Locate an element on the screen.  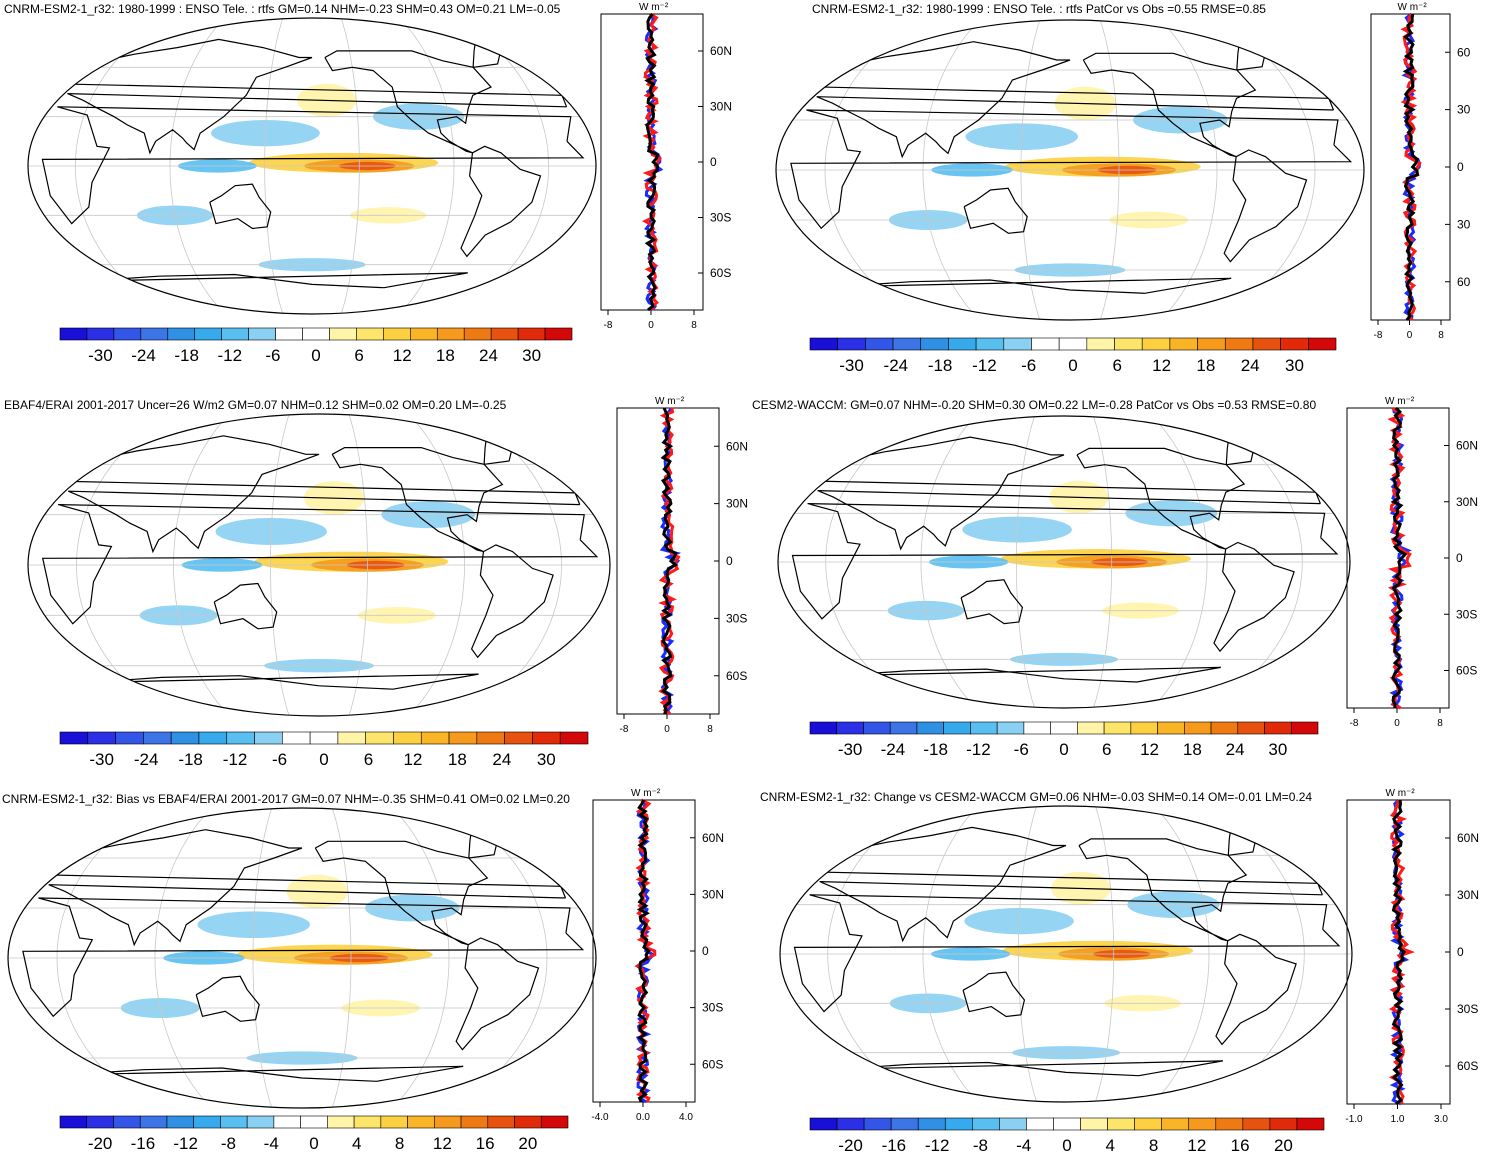
x-tick-label: -1.0 is located at coordinates (1354, 1119).